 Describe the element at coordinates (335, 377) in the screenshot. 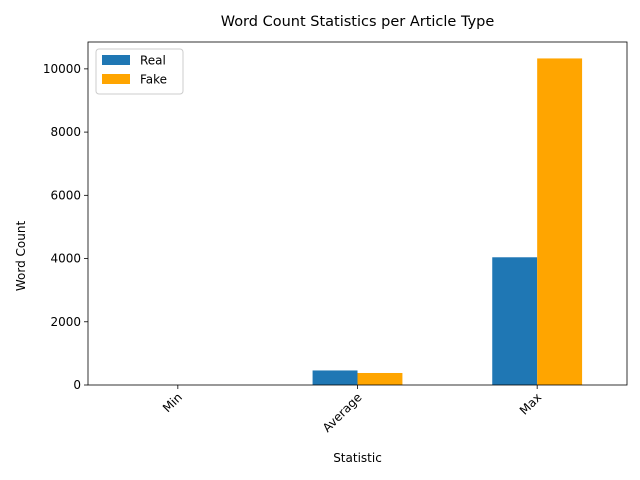

I see `bar-real-average` at that location.